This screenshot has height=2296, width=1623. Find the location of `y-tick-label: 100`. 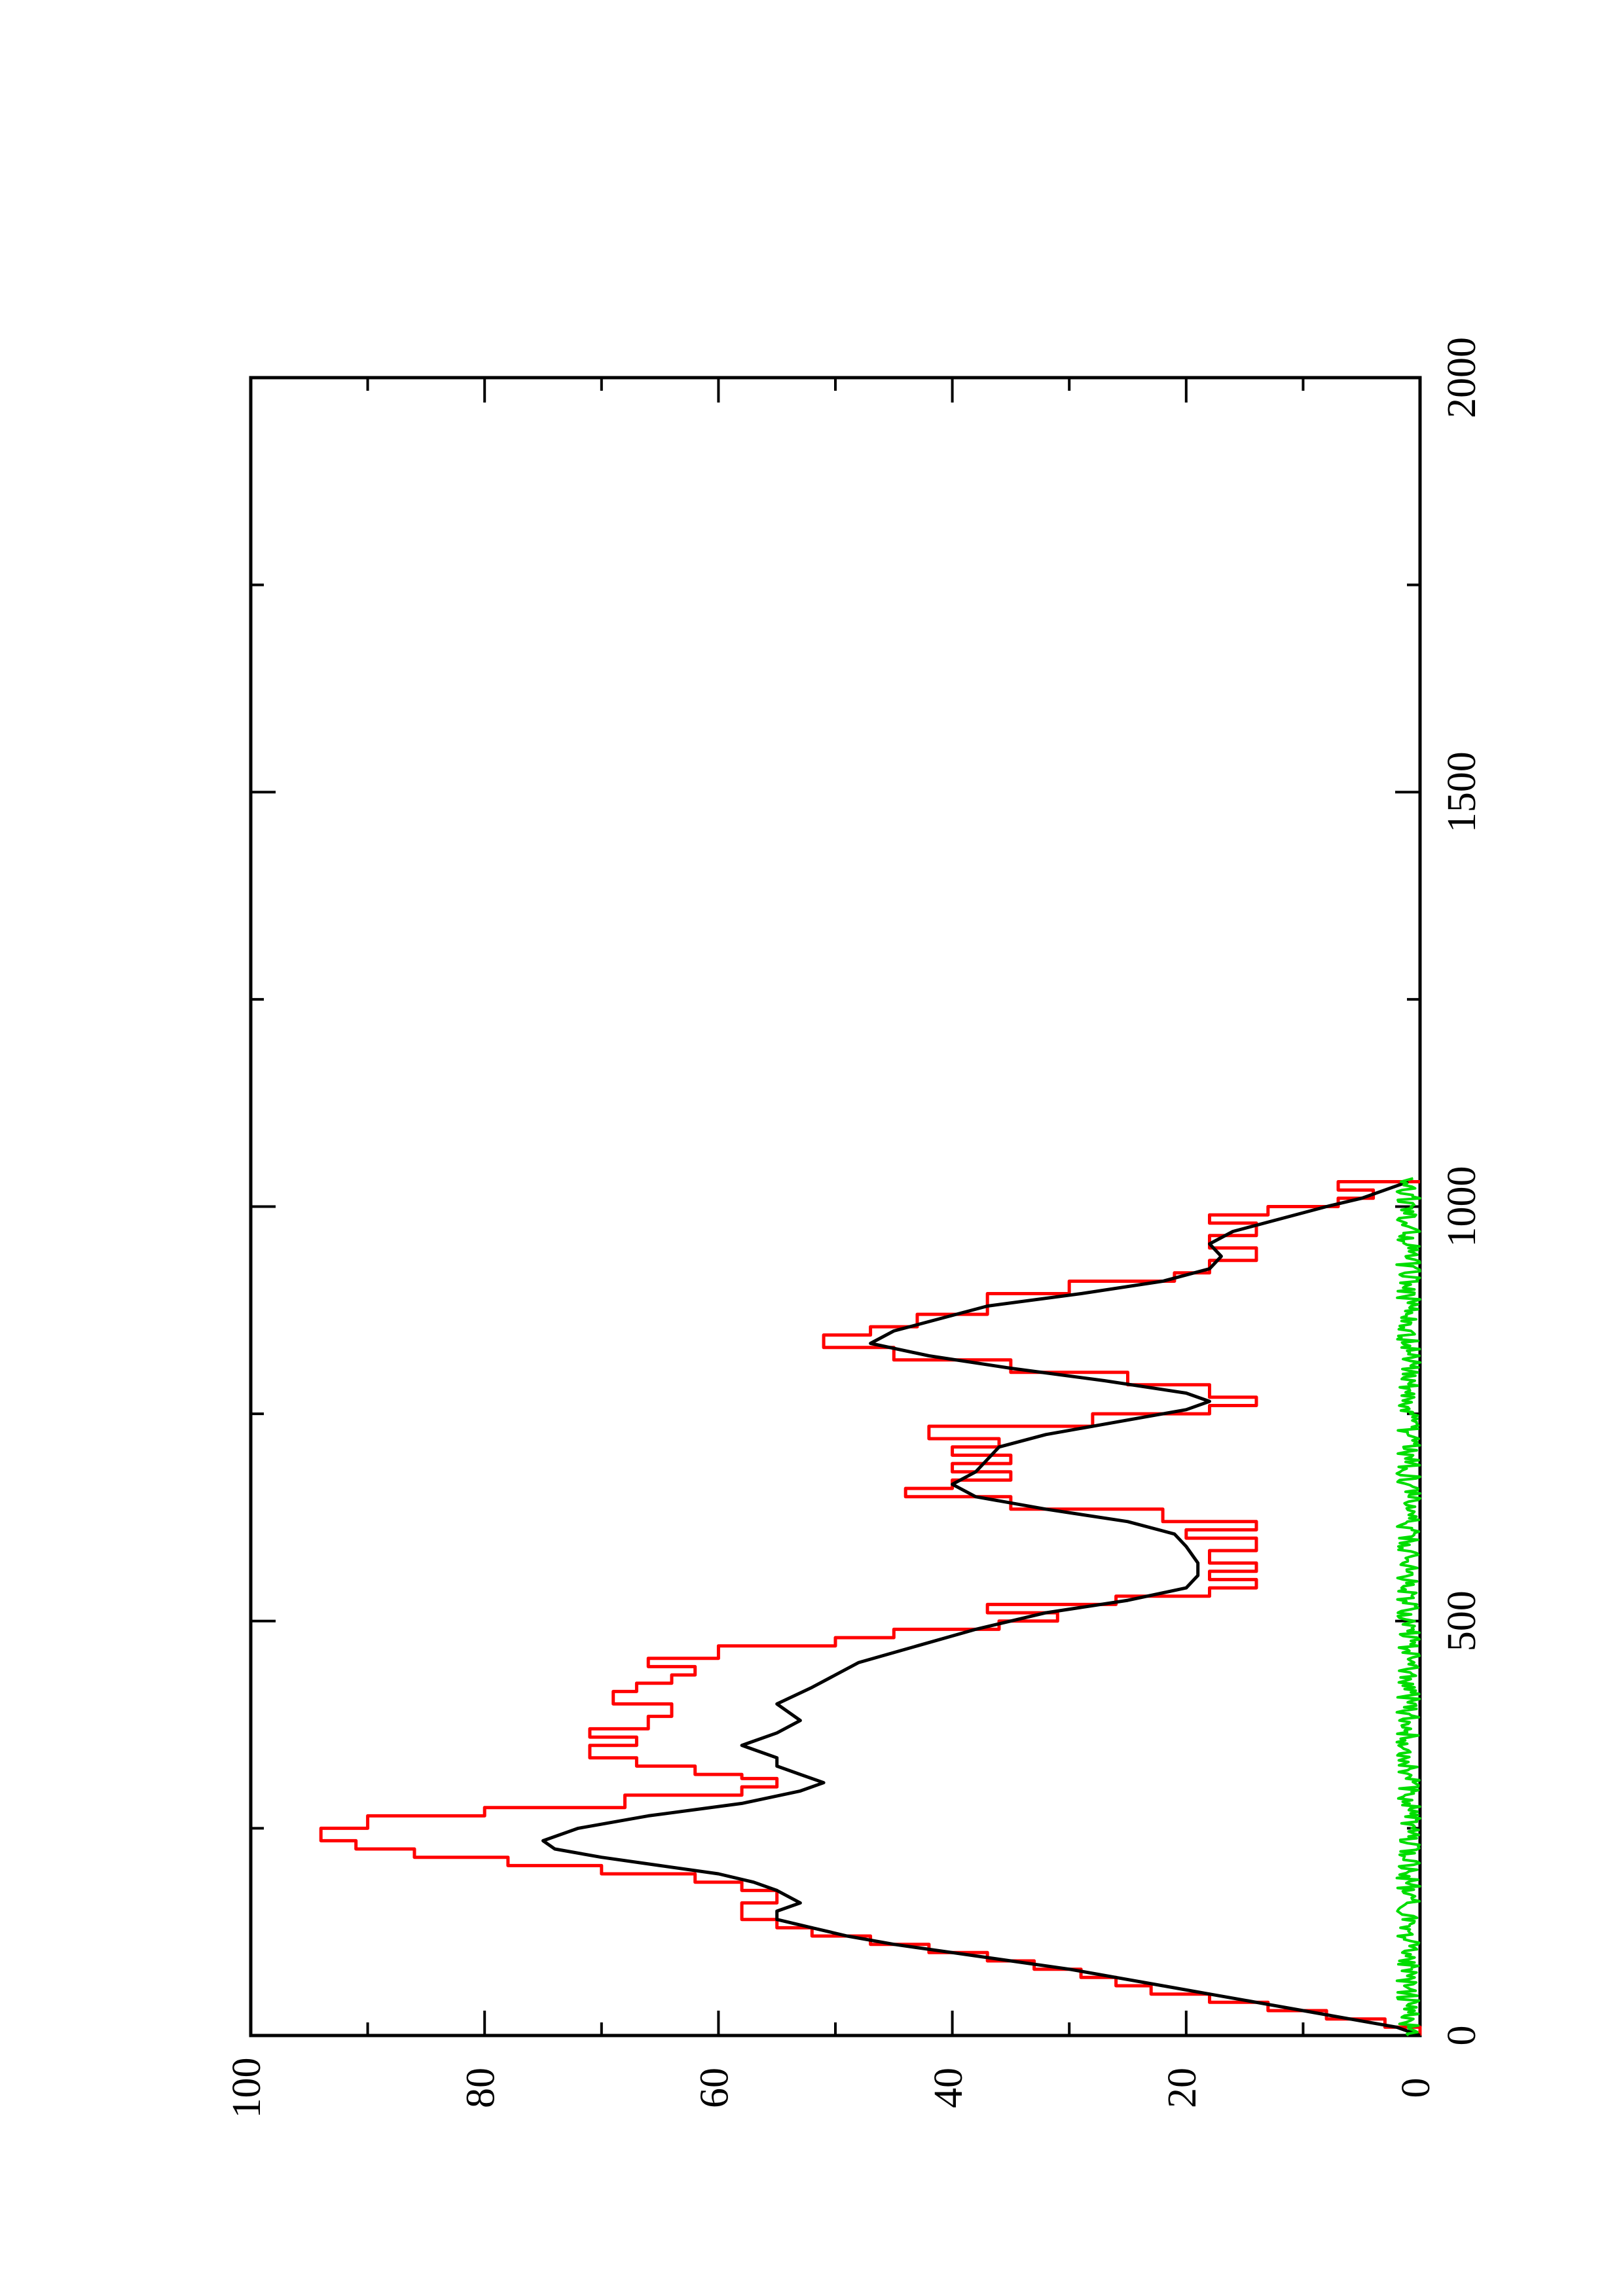

y-tick-label: 100 is located at coordinates (247, 2088).